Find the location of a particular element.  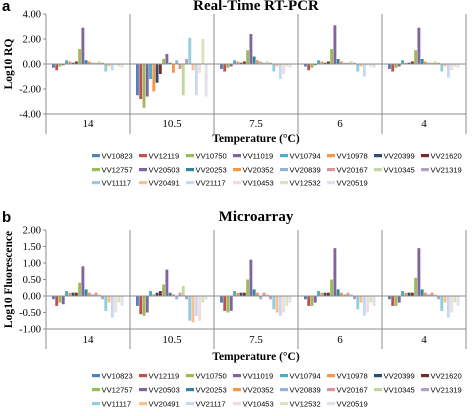

legend-label: VV12532 is located at coordinates (305, 183).